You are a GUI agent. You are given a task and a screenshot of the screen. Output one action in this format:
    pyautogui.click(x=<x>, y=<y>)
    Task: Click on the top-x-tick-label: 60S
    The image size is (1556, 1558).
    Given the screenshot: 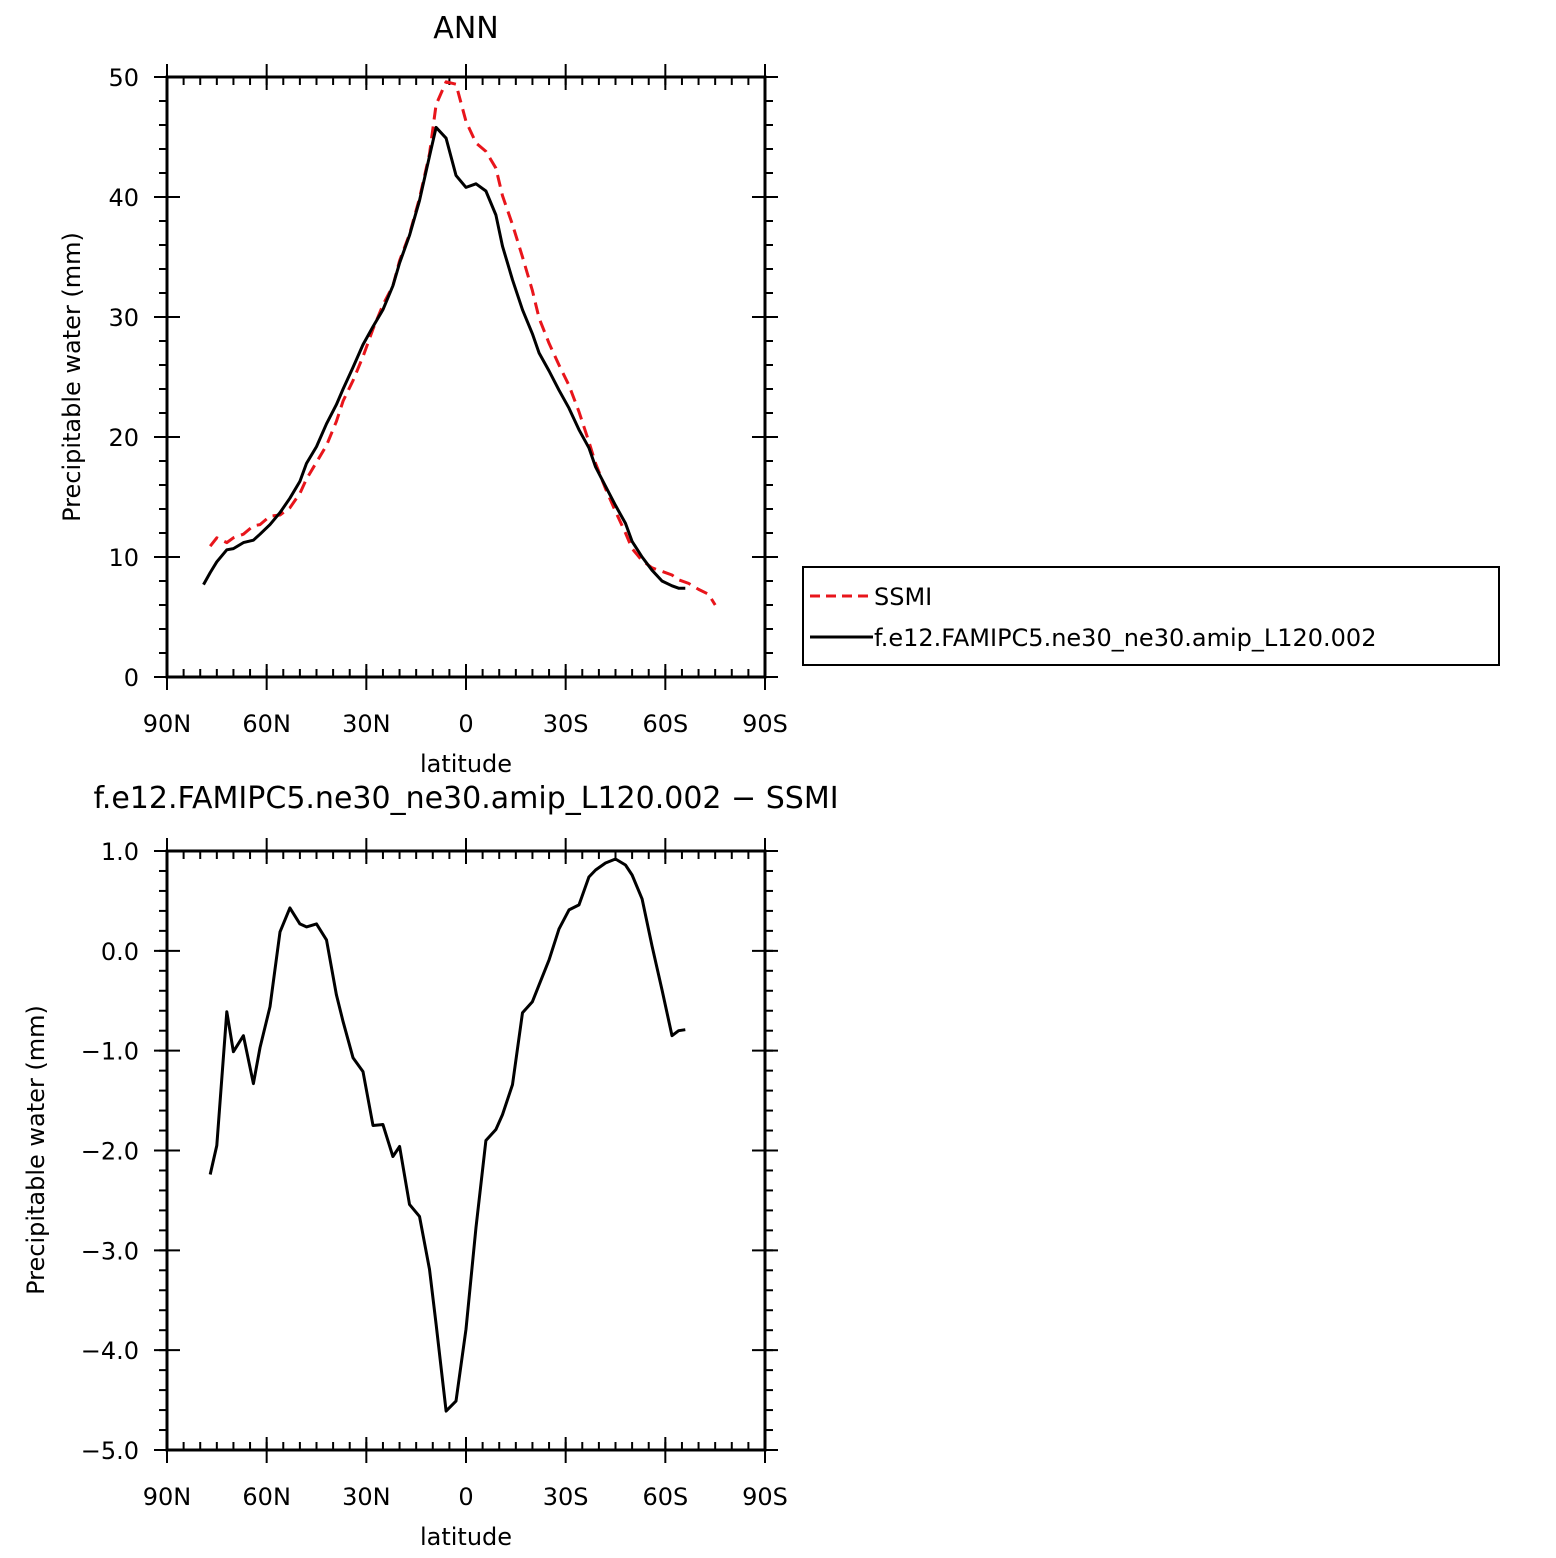 What is the action you would take?
    pyautogui.click(x=665, y=724)
    